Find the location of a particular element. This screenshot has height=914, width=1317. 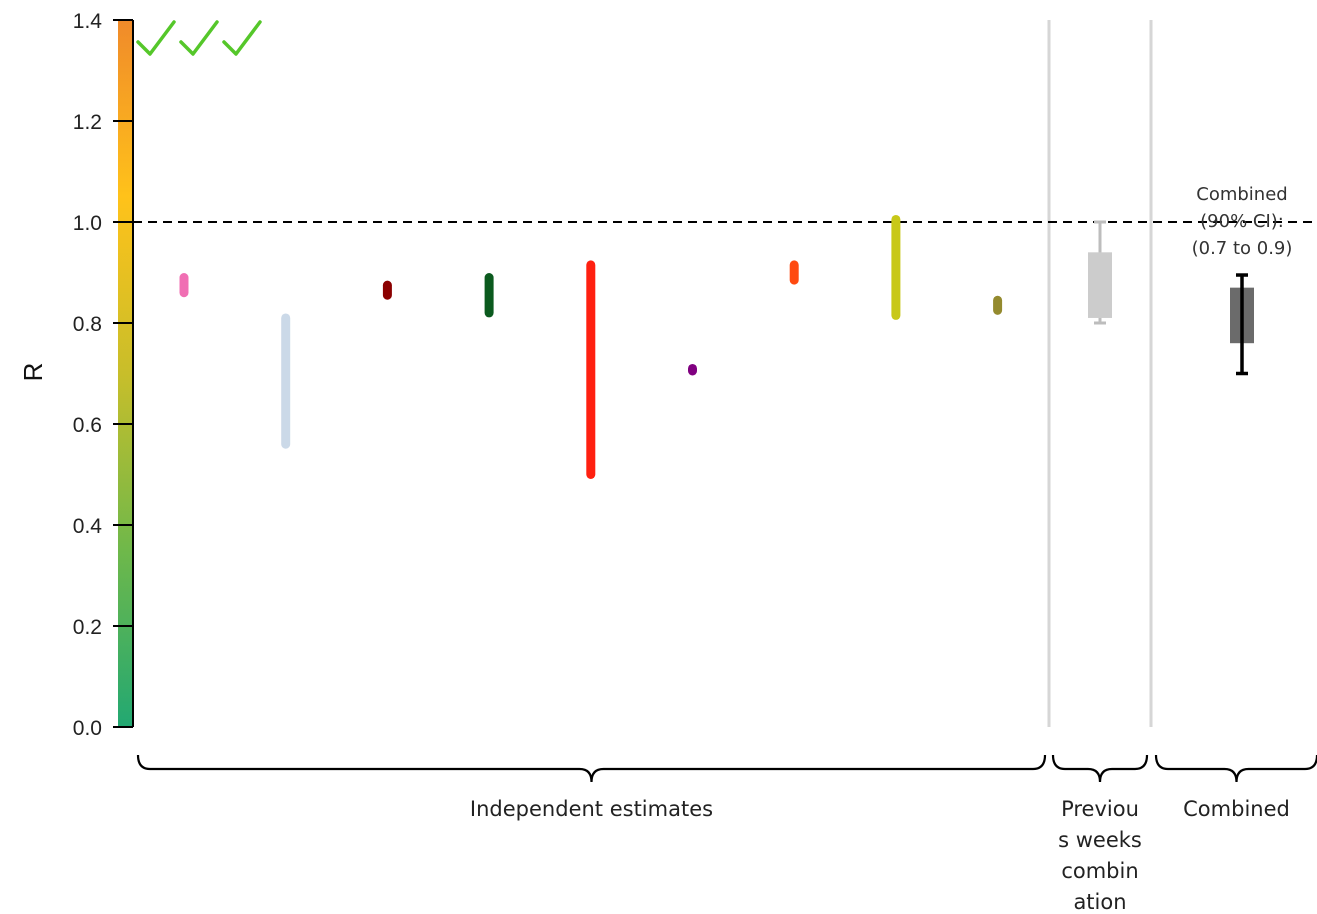

y-tick-label: 0.6 is located at coordinates (87, 425).